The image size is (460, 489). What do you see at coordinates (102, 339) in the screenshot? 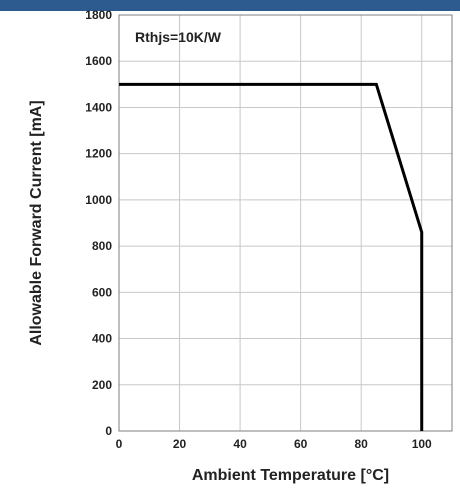
I see `y-tick-label: 400` at bounding box center [102, 339].